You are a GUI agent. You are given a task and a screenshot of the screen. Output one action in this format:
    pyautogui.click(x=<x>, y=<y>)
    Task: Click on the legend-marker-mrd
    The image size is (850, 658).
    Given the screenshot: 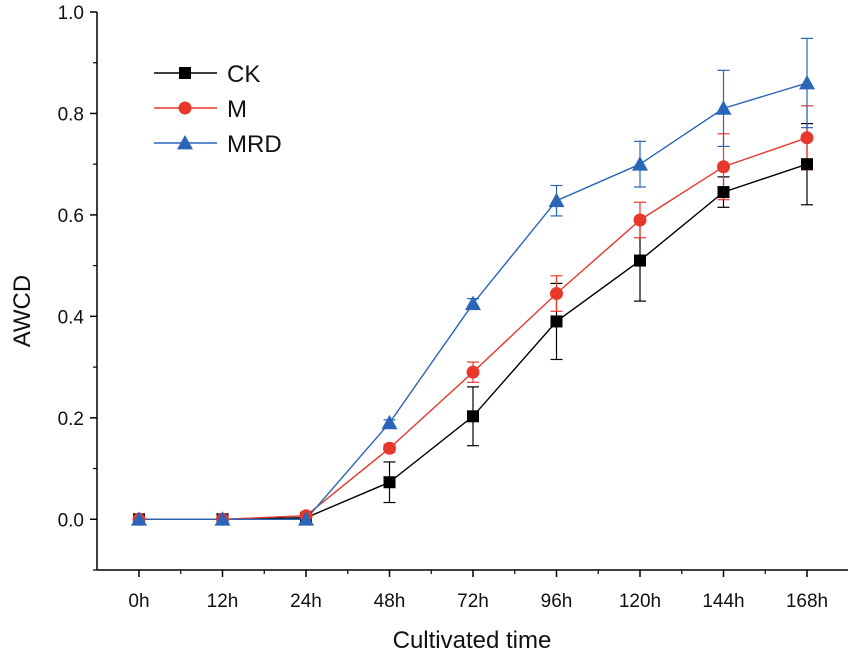 What is the action you would take?
    pyautogui.click(x=185, y=142)
    